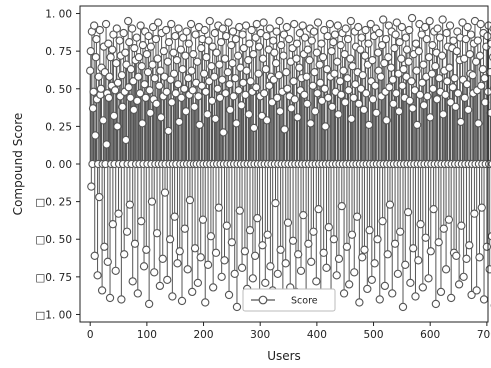 The image size is (491, 368). I want to click on y-tick-label: □0. 25, so click(53, 203).